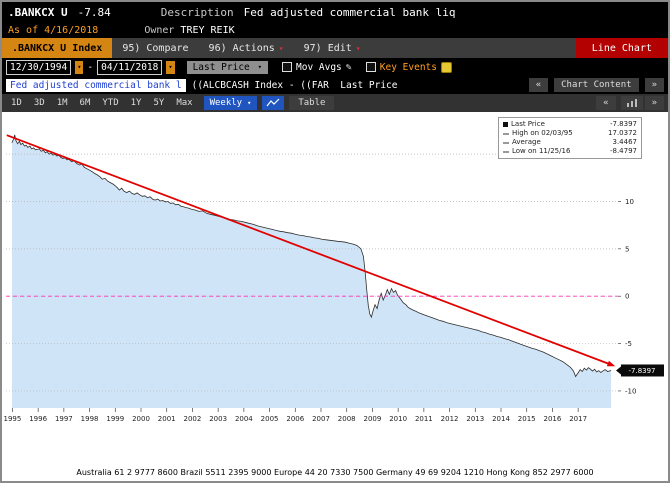  I want to click on period-button-1y: 1Y, so click(136, 103).